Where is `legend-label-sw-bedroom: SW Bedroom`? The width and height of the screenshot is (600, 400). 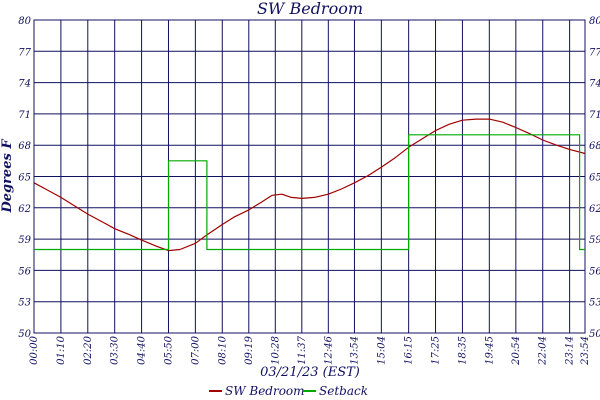 legend-label-sw-bedroom: SW Bedroom is located at coordinates (265, 391).